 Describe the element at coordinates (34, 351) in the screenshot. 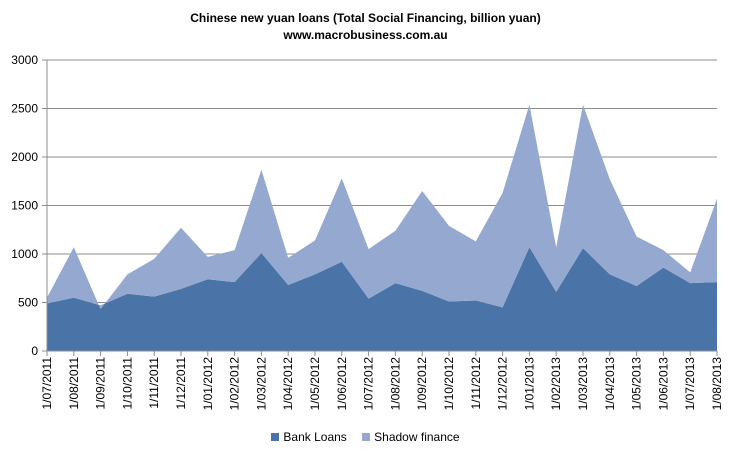

I see `y-tick-label: 0` at that location.